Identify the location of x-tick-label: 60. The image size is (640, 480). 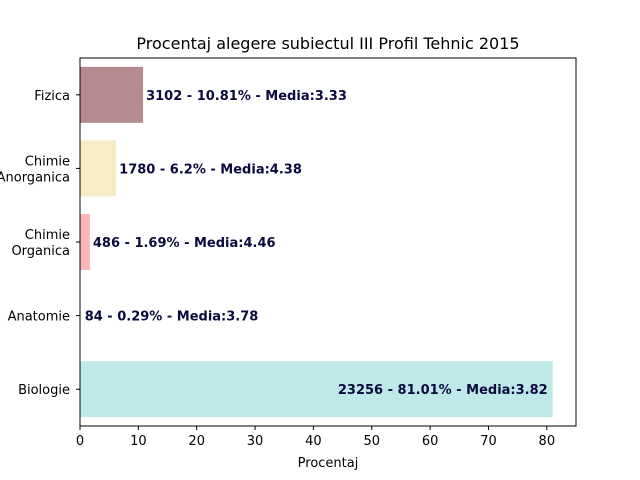
(430, 441).